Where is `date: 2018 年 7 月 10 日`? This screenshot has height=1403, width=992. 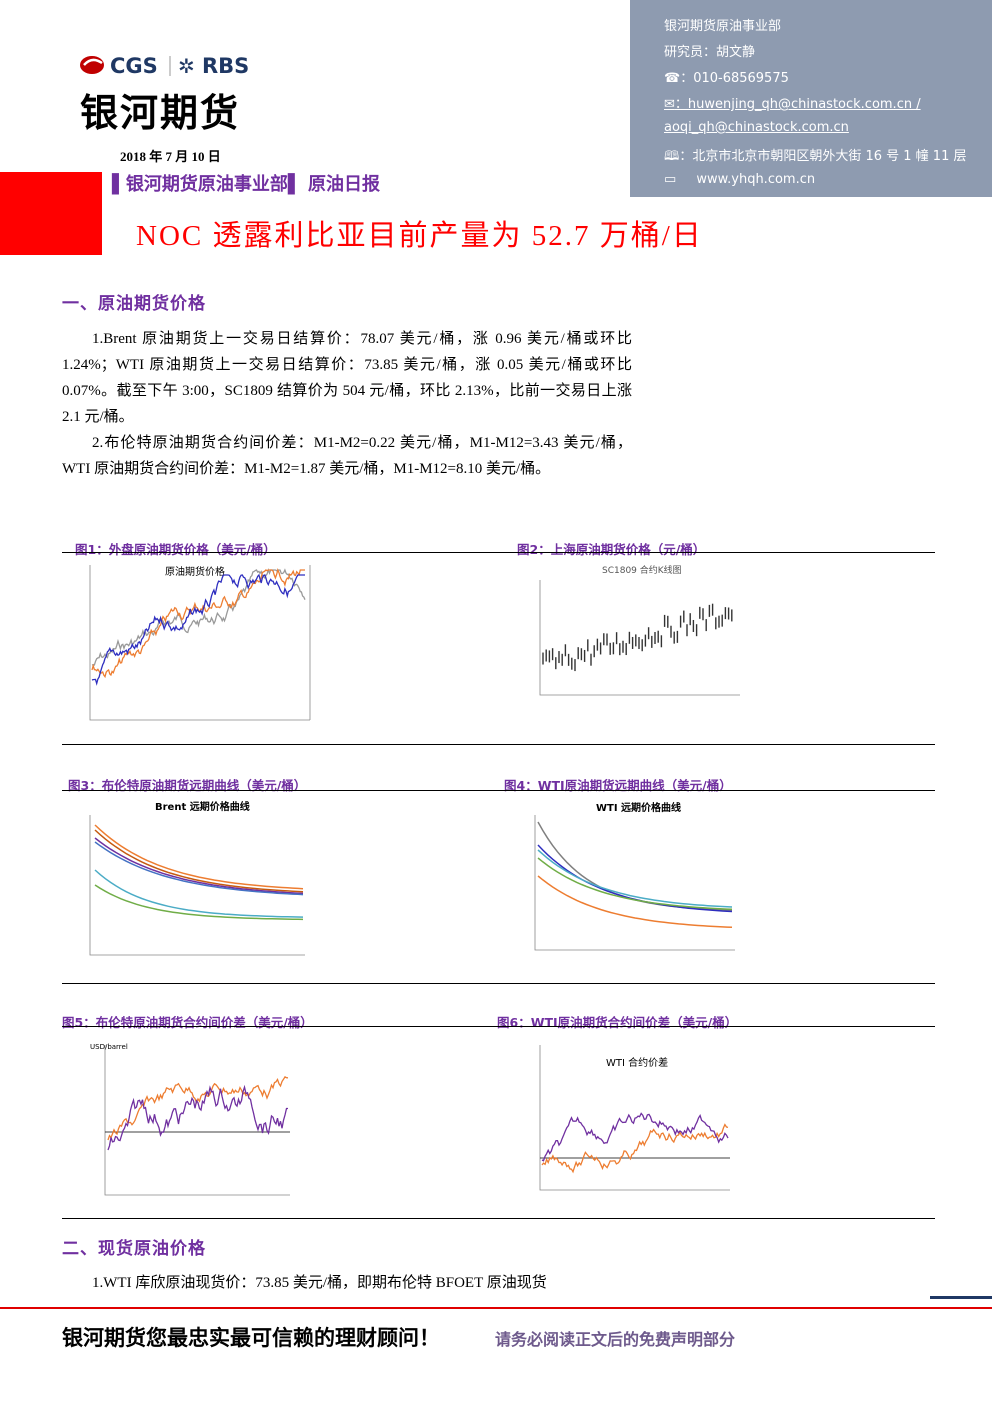 date: 2018 年 7 月 10 日 is located at coordinates (170, 156).